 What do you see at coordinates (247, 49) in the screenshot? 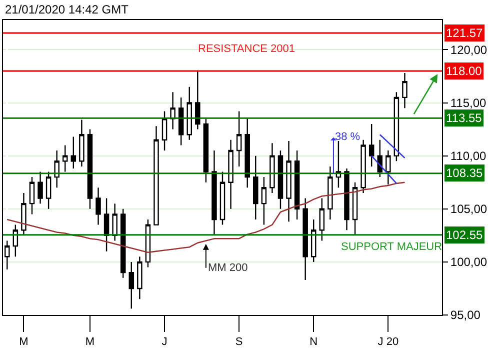
I see `annotation: RESISTANCE 2001` at bounding box center [247, 49].